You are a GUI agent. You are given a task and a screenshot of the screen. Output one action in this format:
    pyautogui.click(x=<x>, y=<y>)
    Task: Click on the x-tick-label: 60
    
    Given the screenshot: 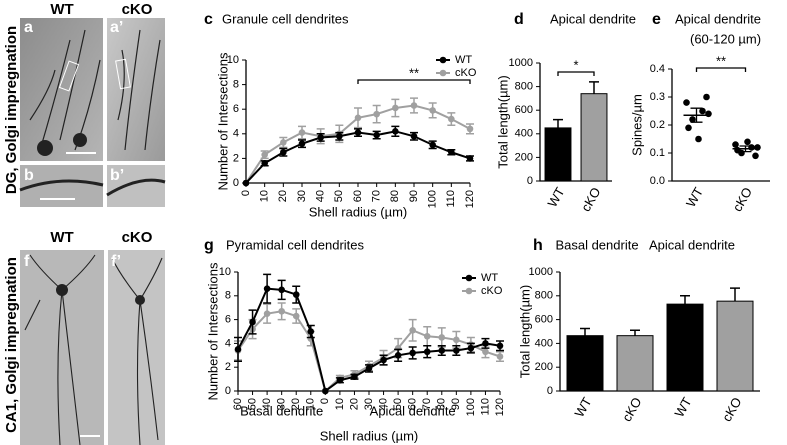 What is the action you would take?
    pyautogui.click(x=238, y=404)
    